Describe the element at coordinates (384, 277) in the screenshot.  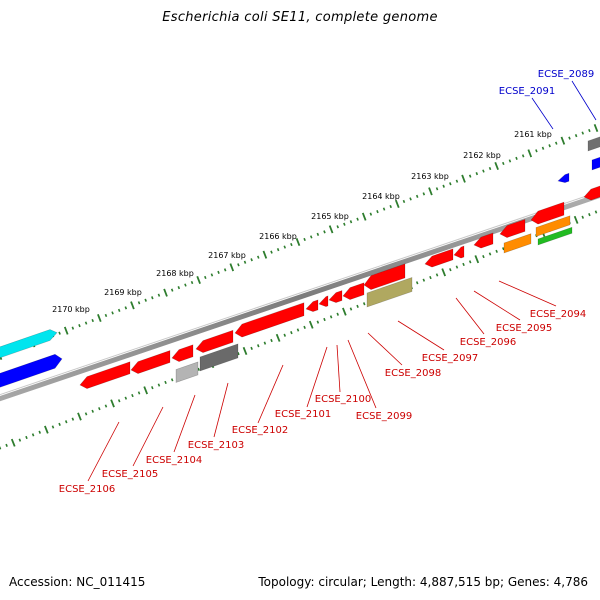
I see `gene-arrow-ECSE_2098` at that location.